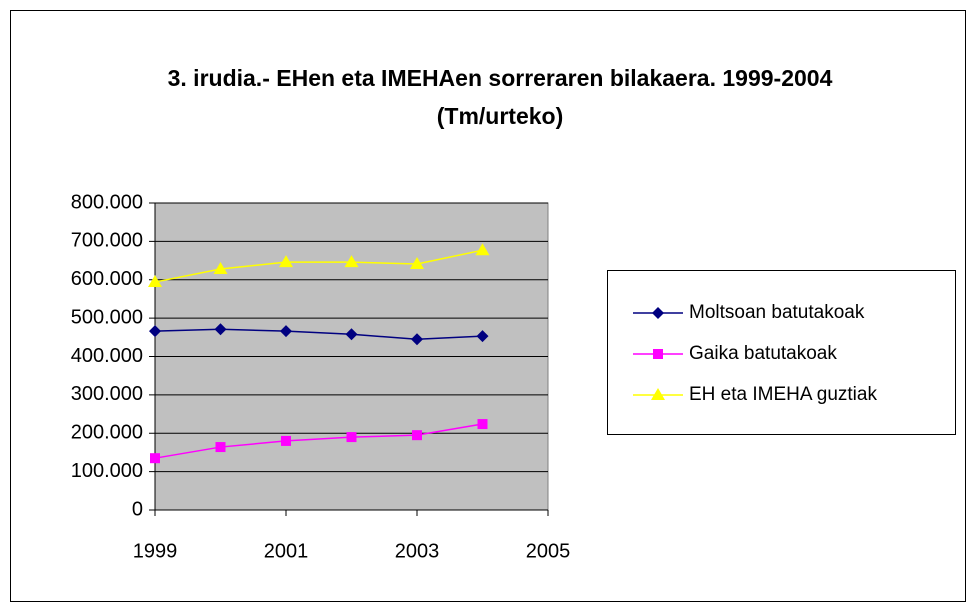  What do you see at coordinates (500, 116) in the screenshot?
I see `chart-title: (Tm/urteko)` at bounding box center [500, 116].